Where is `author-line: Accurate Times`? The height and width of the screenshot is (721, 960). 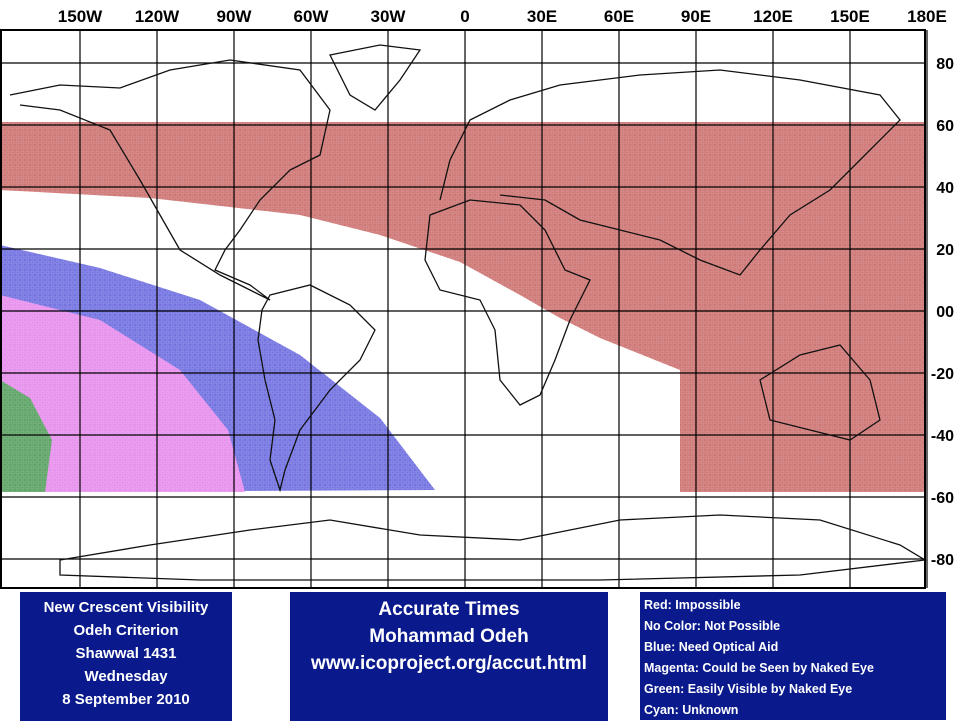
author-line: Accurate Times is located at coordinates (449, 609).